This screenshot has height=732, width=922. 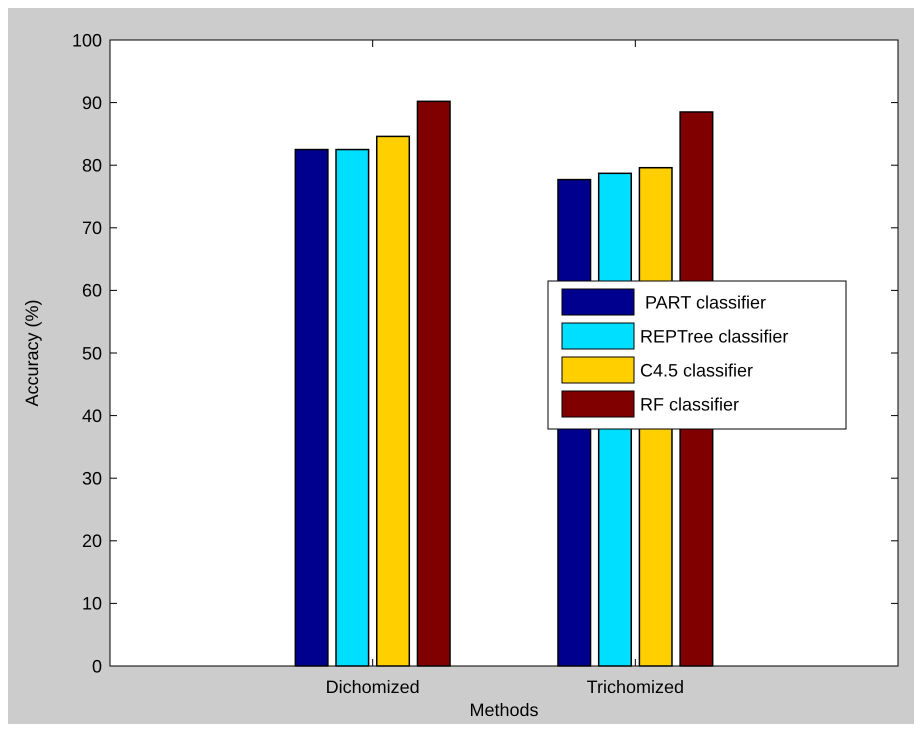 I want to click on y-axis-title: Accuracy (%), so click(x=32, y=353).